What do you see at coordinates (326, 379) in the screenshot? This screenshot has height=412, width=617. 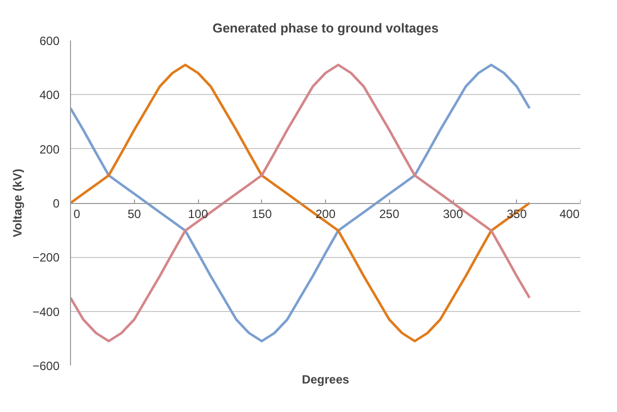 I see `x-axis-title: Degrees` at bounding box center [326, 379].